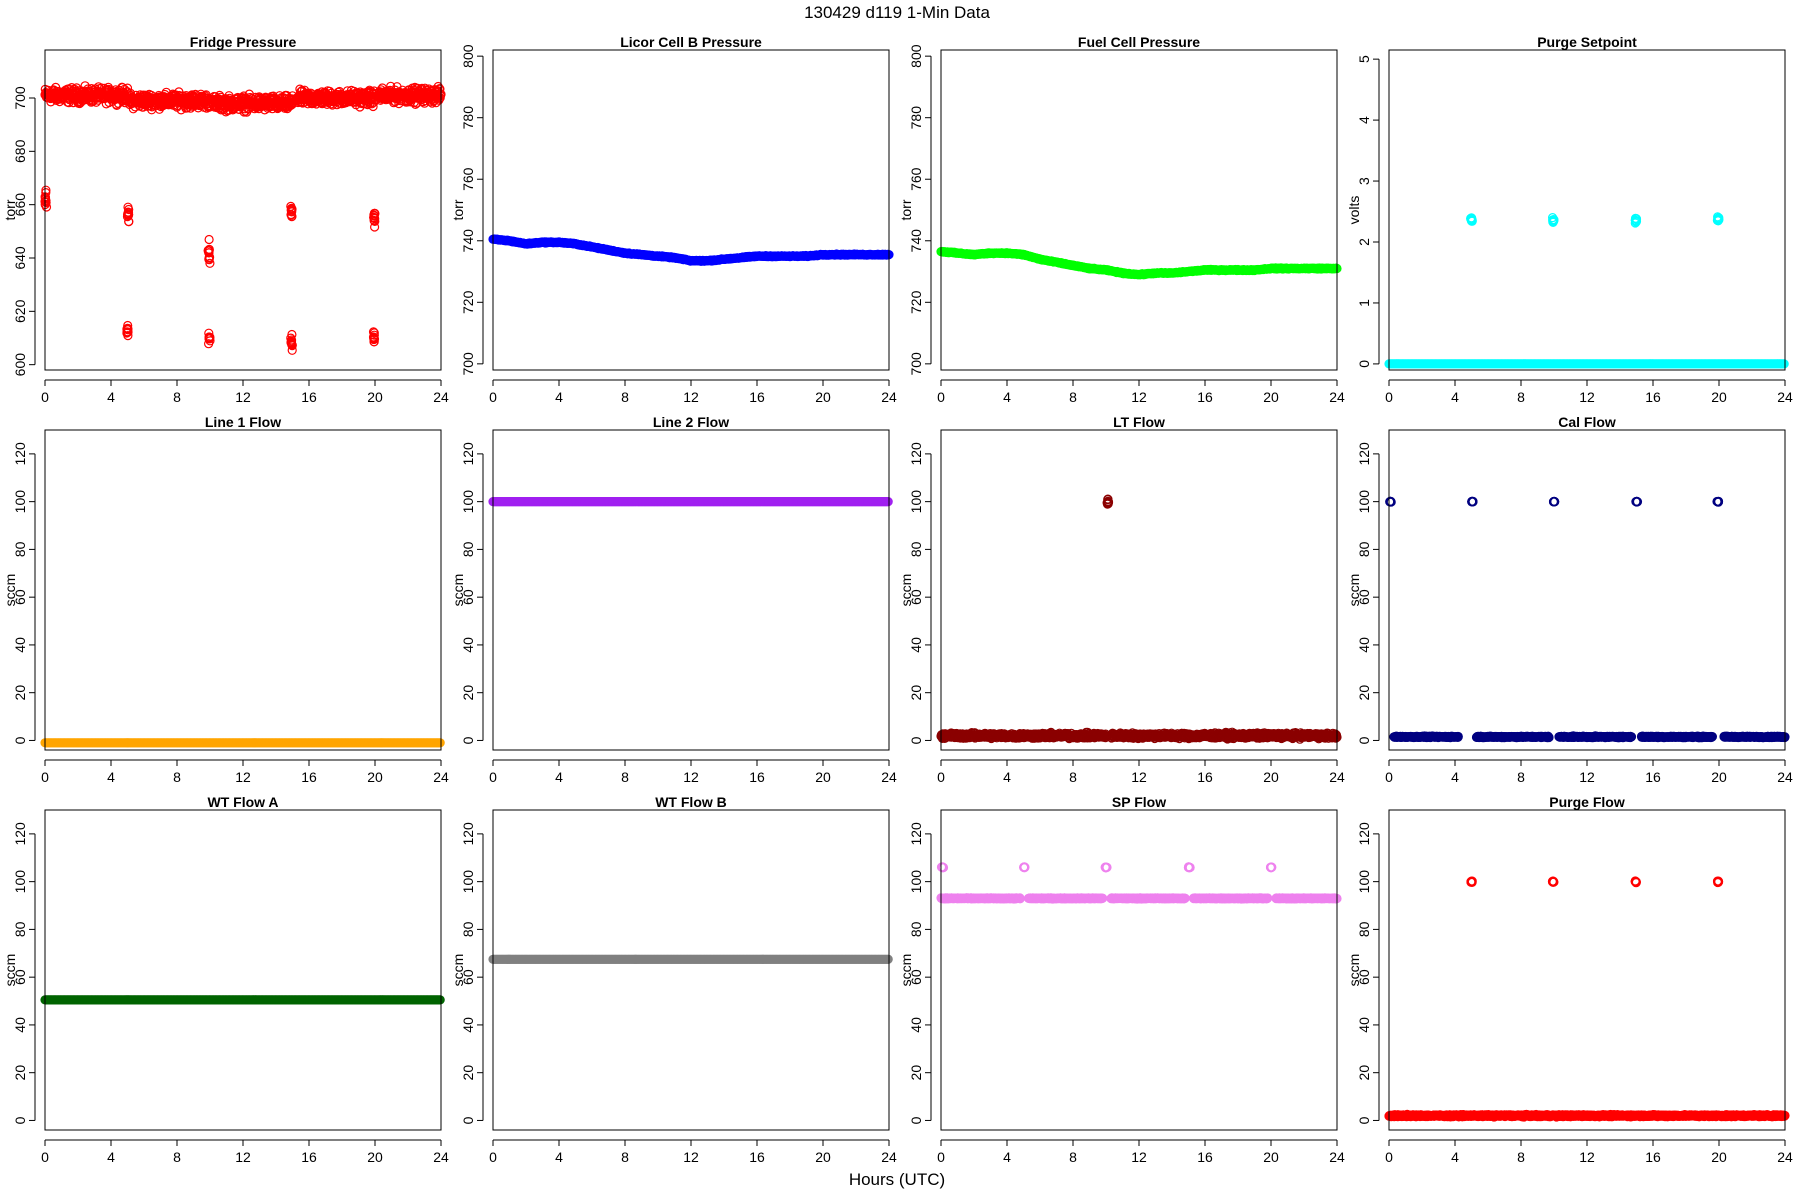 This screenshot has height=1200, width=1800. I want to click on y-tick-label: 5, so click(1364, 59).